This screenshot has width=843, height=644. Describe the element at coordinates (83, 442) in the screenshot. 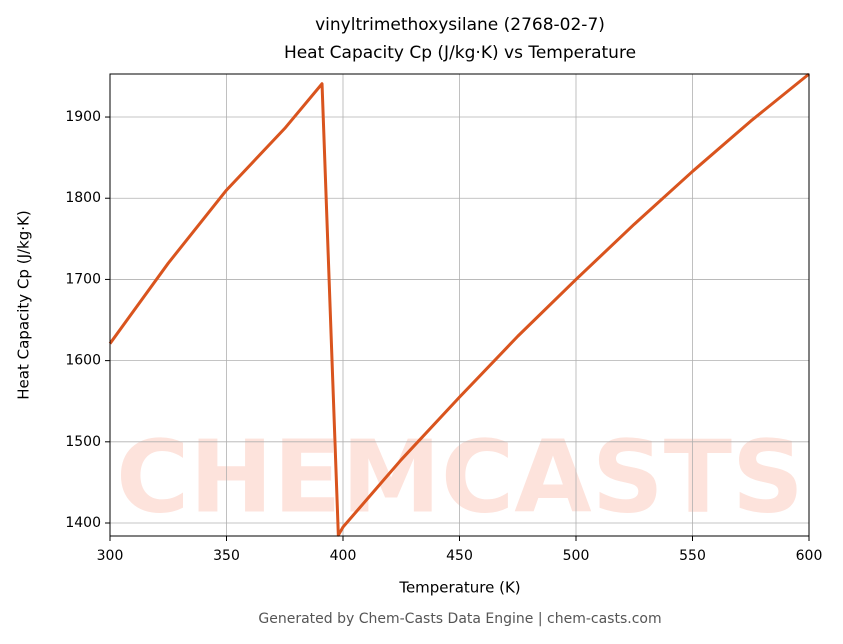

I see `y-tick-label: 1500` at that location.